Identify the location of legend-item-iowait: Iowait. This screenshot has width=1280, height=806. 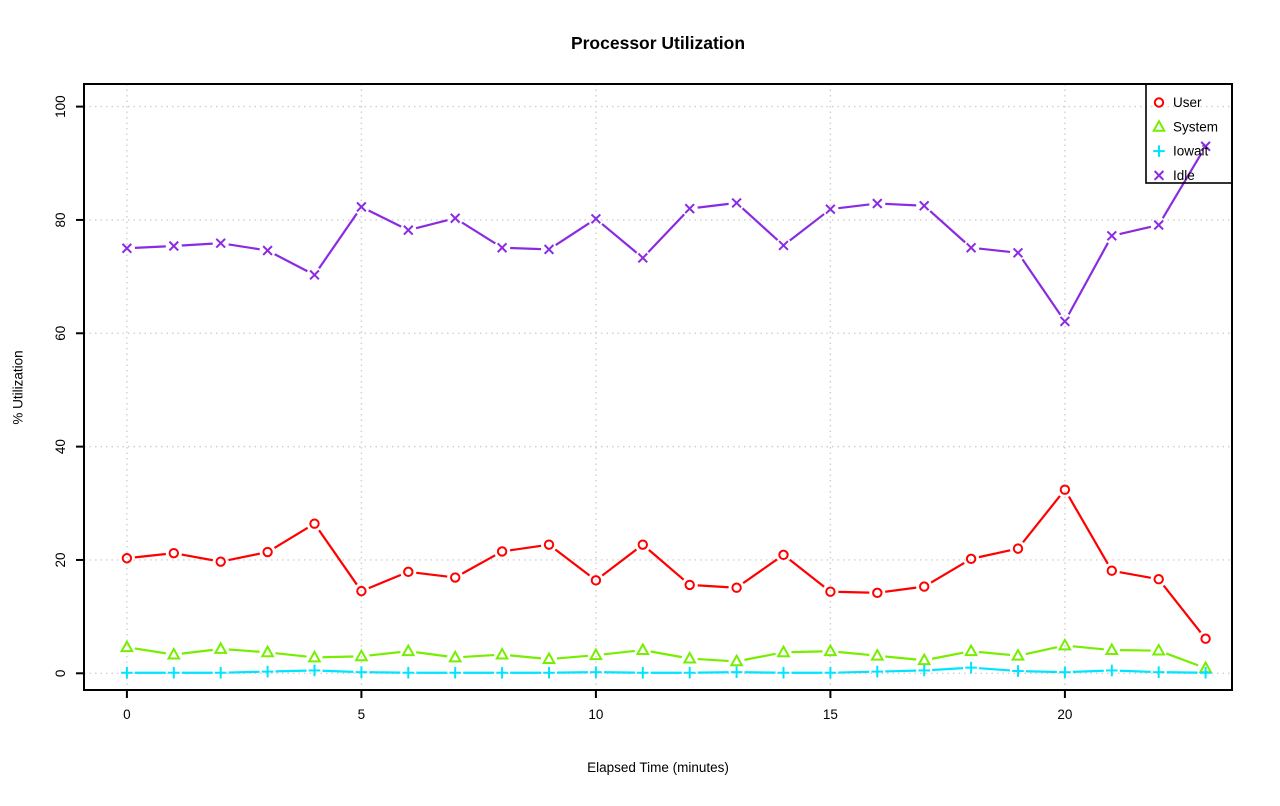
(1180, 151).